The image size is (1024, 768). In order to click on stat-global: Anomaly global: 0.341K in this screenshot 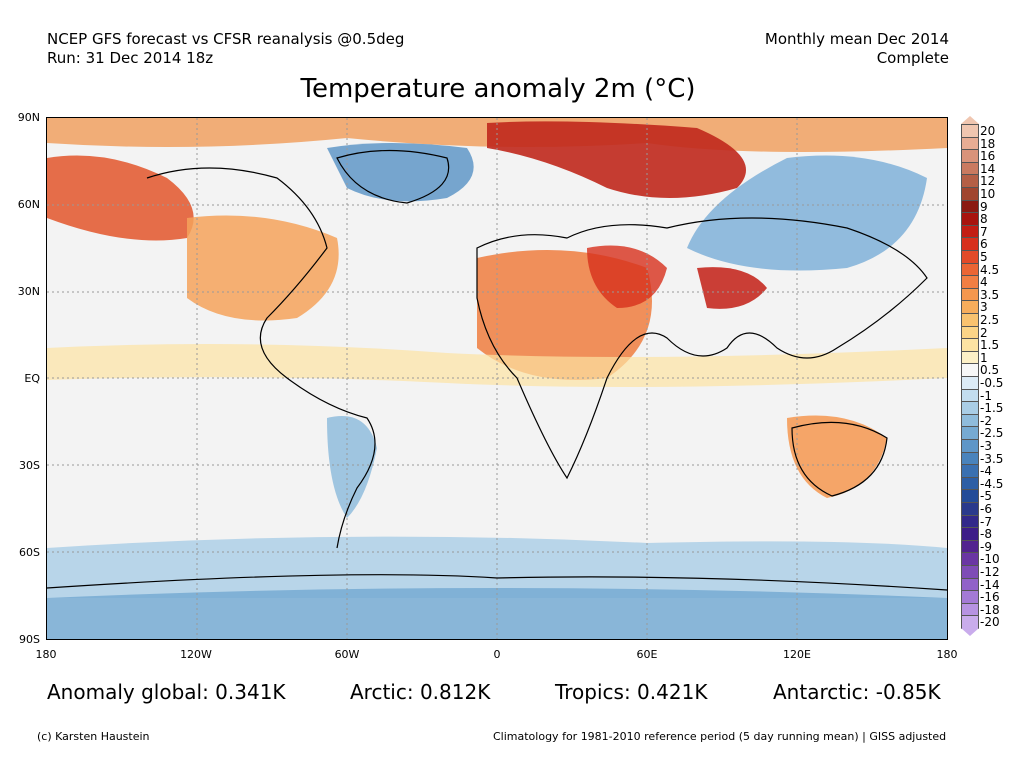, I will do `click(166, 692)`.